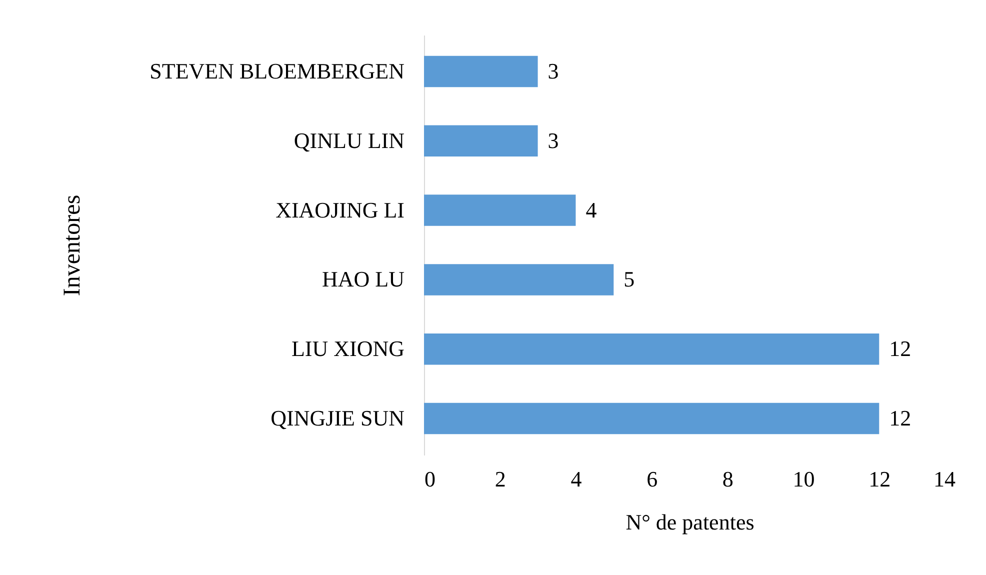 This screenshot has width=986, height=575. What do you see at coordinates (690, 522) in the screenshot?
I see `x-axis-title: N° de patentes` at bounding box center [690, 522].